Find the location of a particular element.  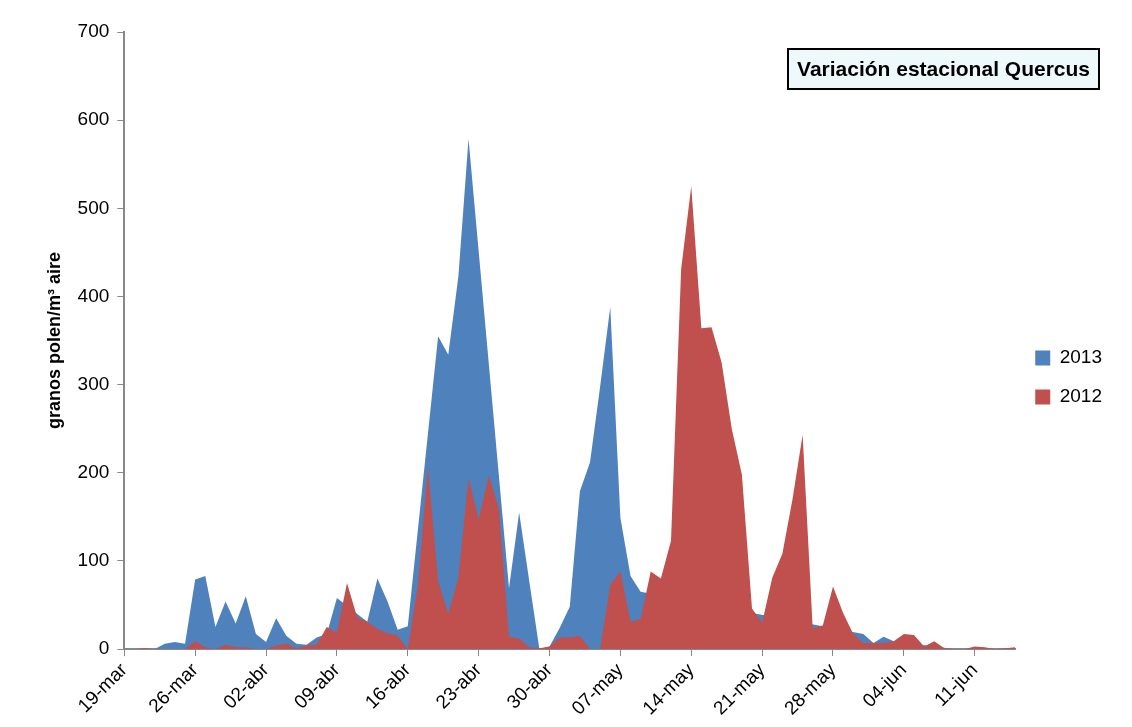

legend-label: 2013 is located at coordinates (1081, 357).